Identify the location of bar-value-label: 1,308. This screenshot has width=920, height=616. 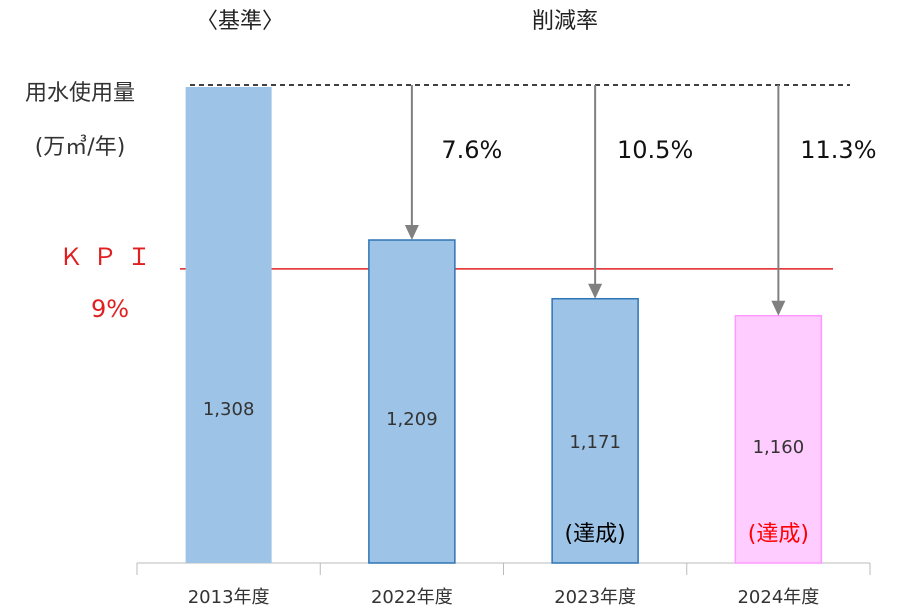
(229, 409).